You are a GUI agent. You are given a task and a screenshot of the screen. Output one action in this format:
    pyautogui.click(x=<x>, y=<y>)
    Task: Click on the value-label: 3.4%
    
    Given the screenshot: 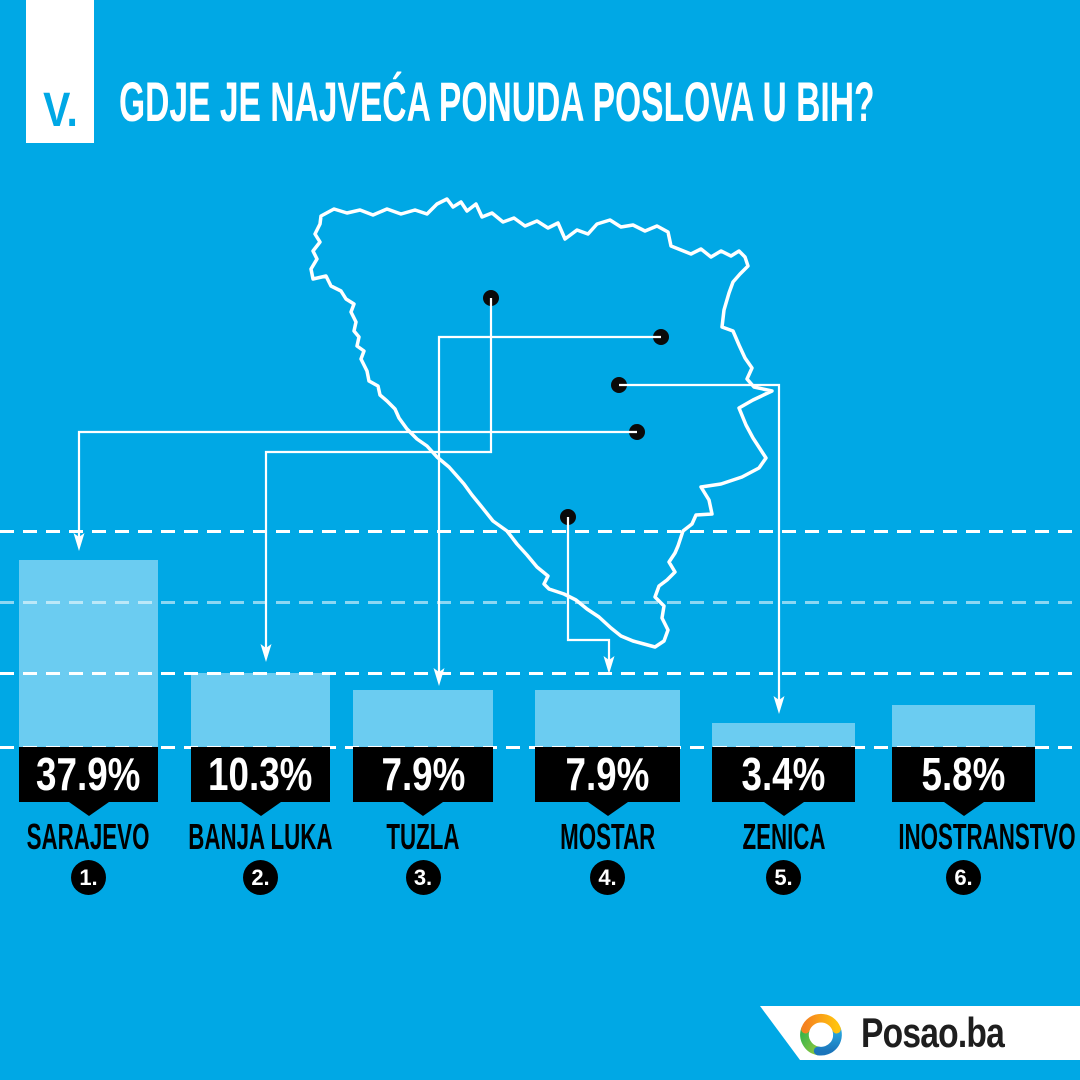 What is the action you would take?
    pyautogui.click(x=783, y=774)
    